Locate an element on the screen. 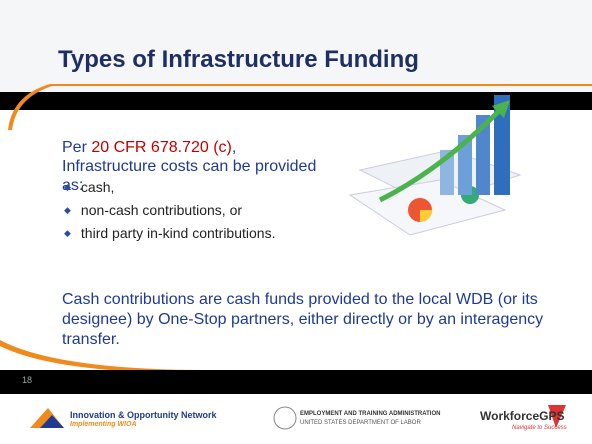 The height and width of the screenshot is (444, 592). gps-logo is located at coordinates (557, 416).